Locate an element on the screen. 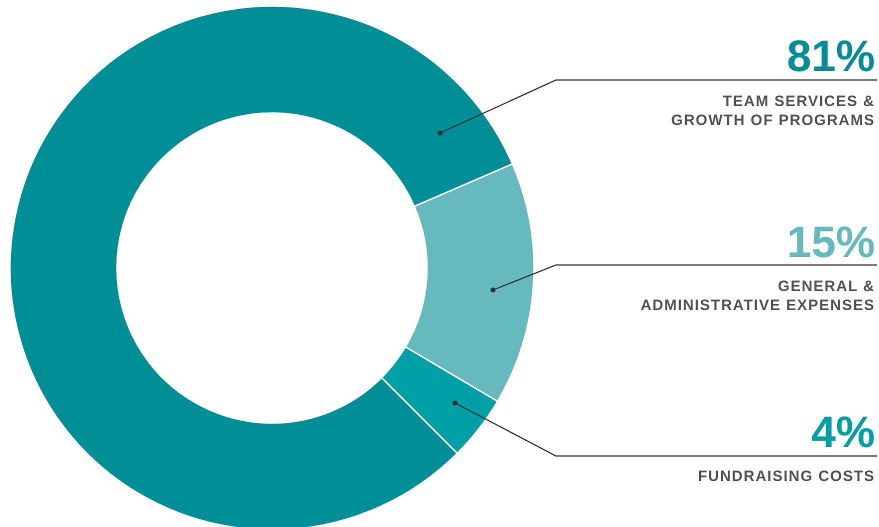 The image size is (879, 527). data-label: 81% is located at coordinates (830, 56).